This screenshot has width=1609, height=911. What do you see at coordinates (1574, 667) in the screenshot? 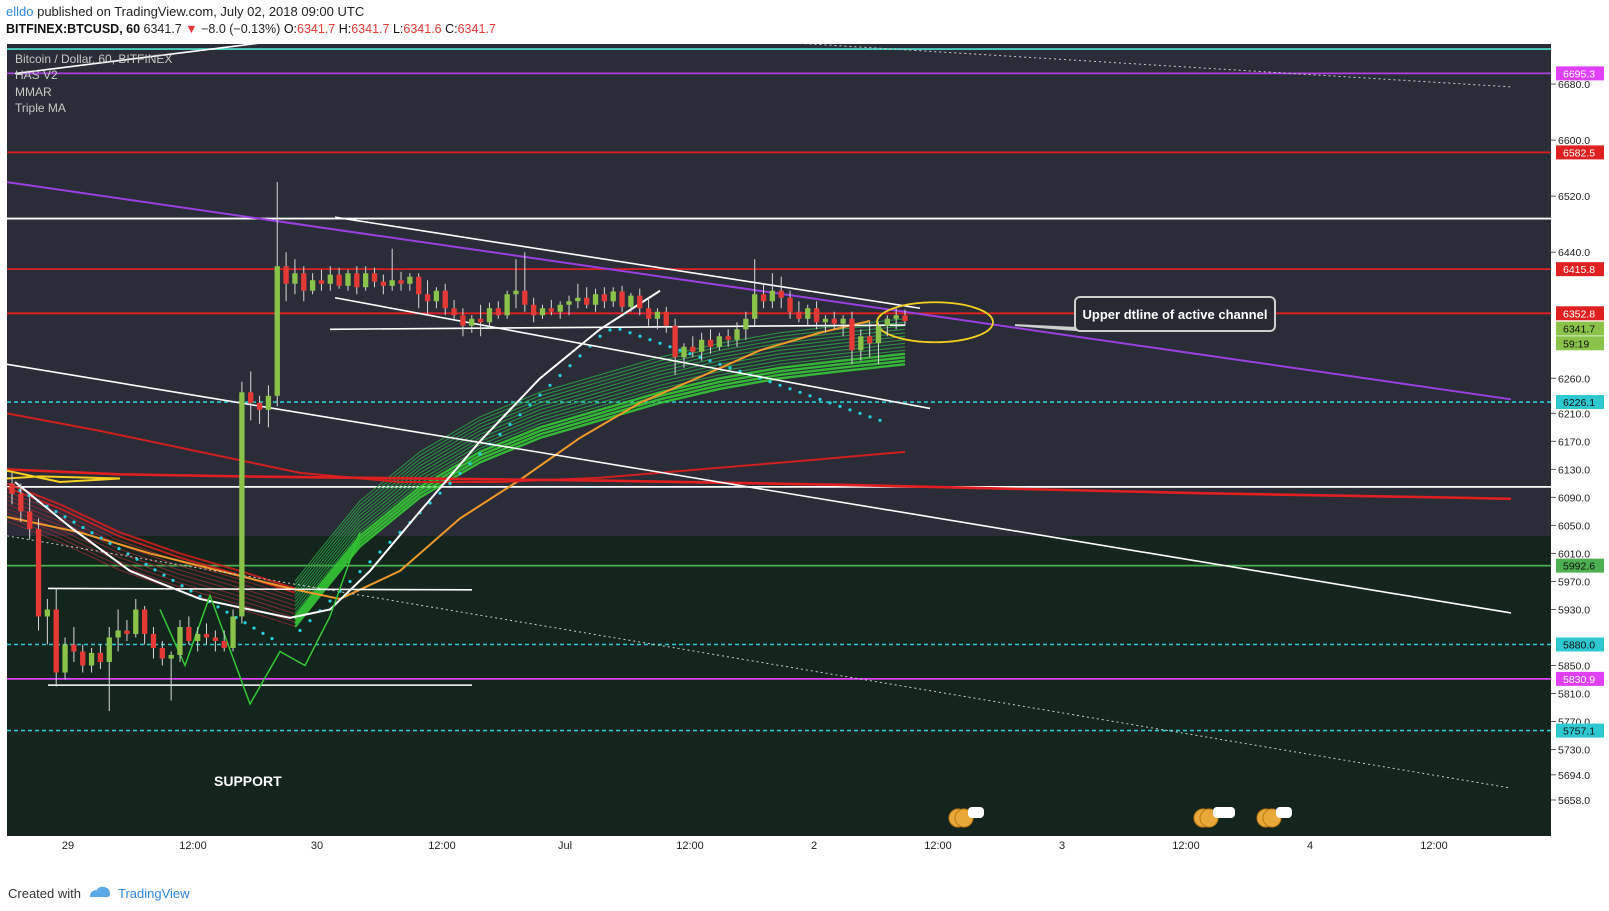
I see `y-tick-label: 5850.0` at bounding box center [1574, 667].